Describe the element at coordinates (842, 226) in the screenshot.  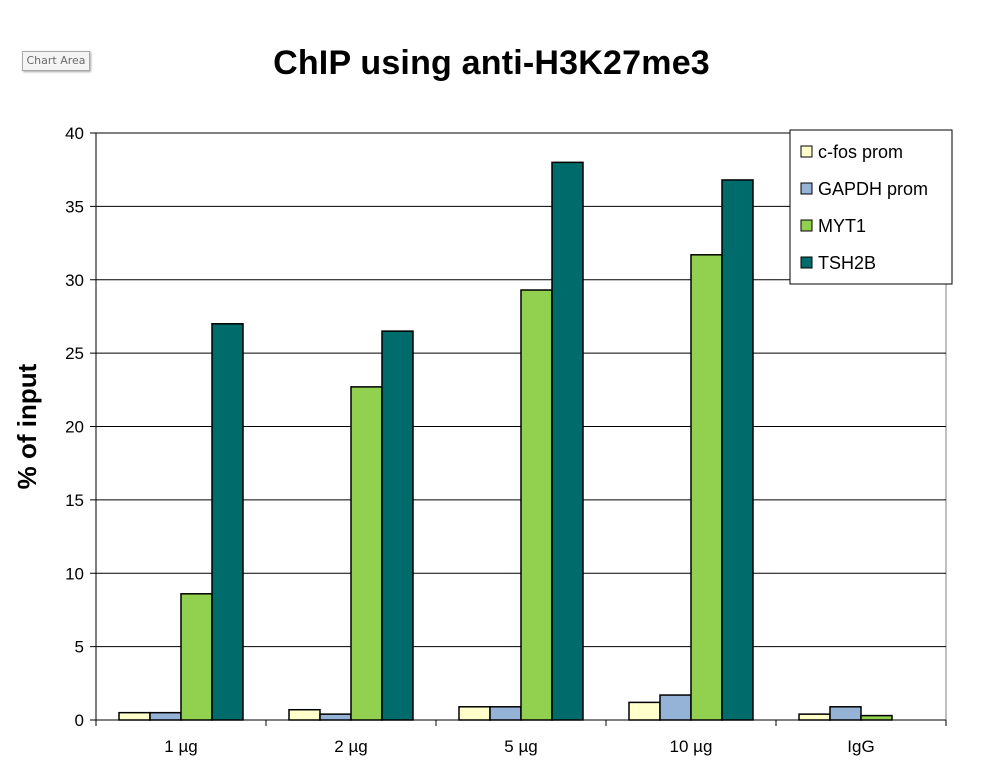
I see `legend-label: MYT1` at that location.